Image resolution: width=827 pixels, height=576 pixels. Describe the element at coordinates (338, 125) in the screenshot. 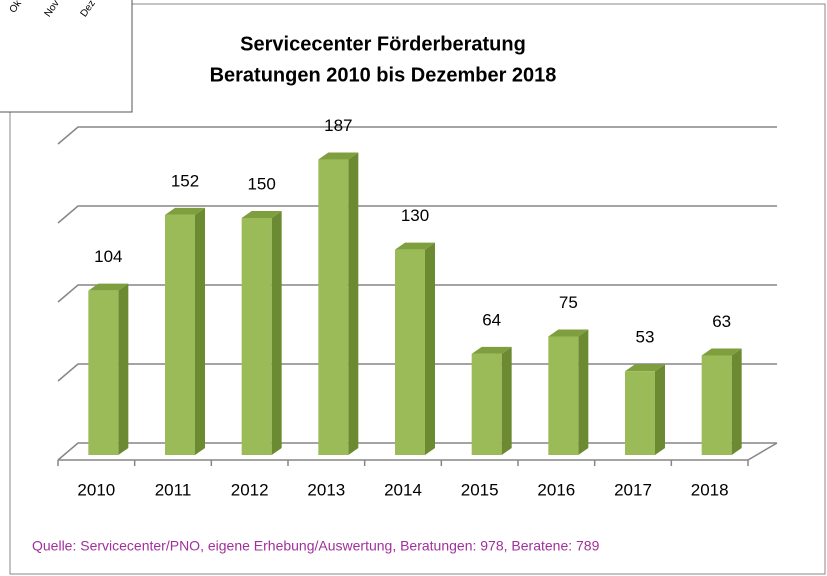

I see `data-label: 187` at that location.